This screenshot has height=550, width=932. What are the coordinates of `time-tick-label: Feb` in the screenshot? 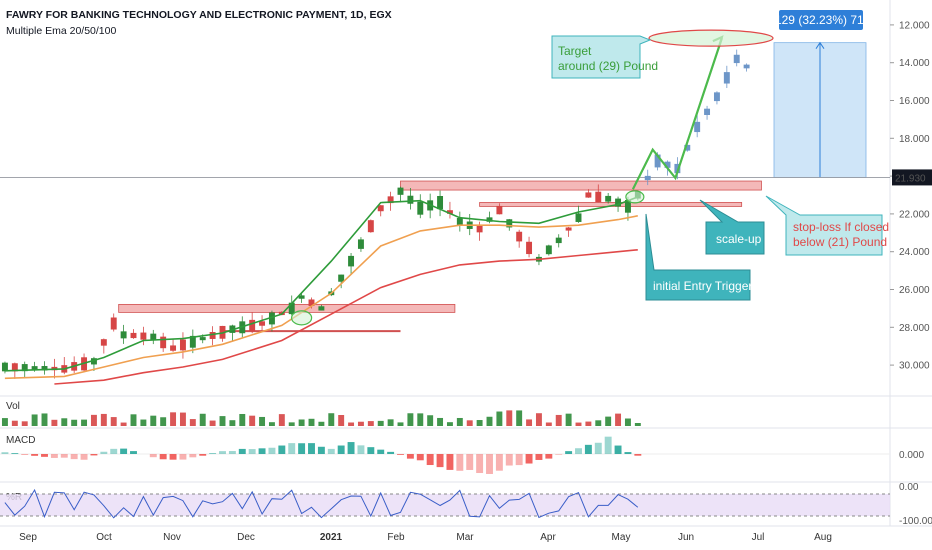 It's located at (396, 537).